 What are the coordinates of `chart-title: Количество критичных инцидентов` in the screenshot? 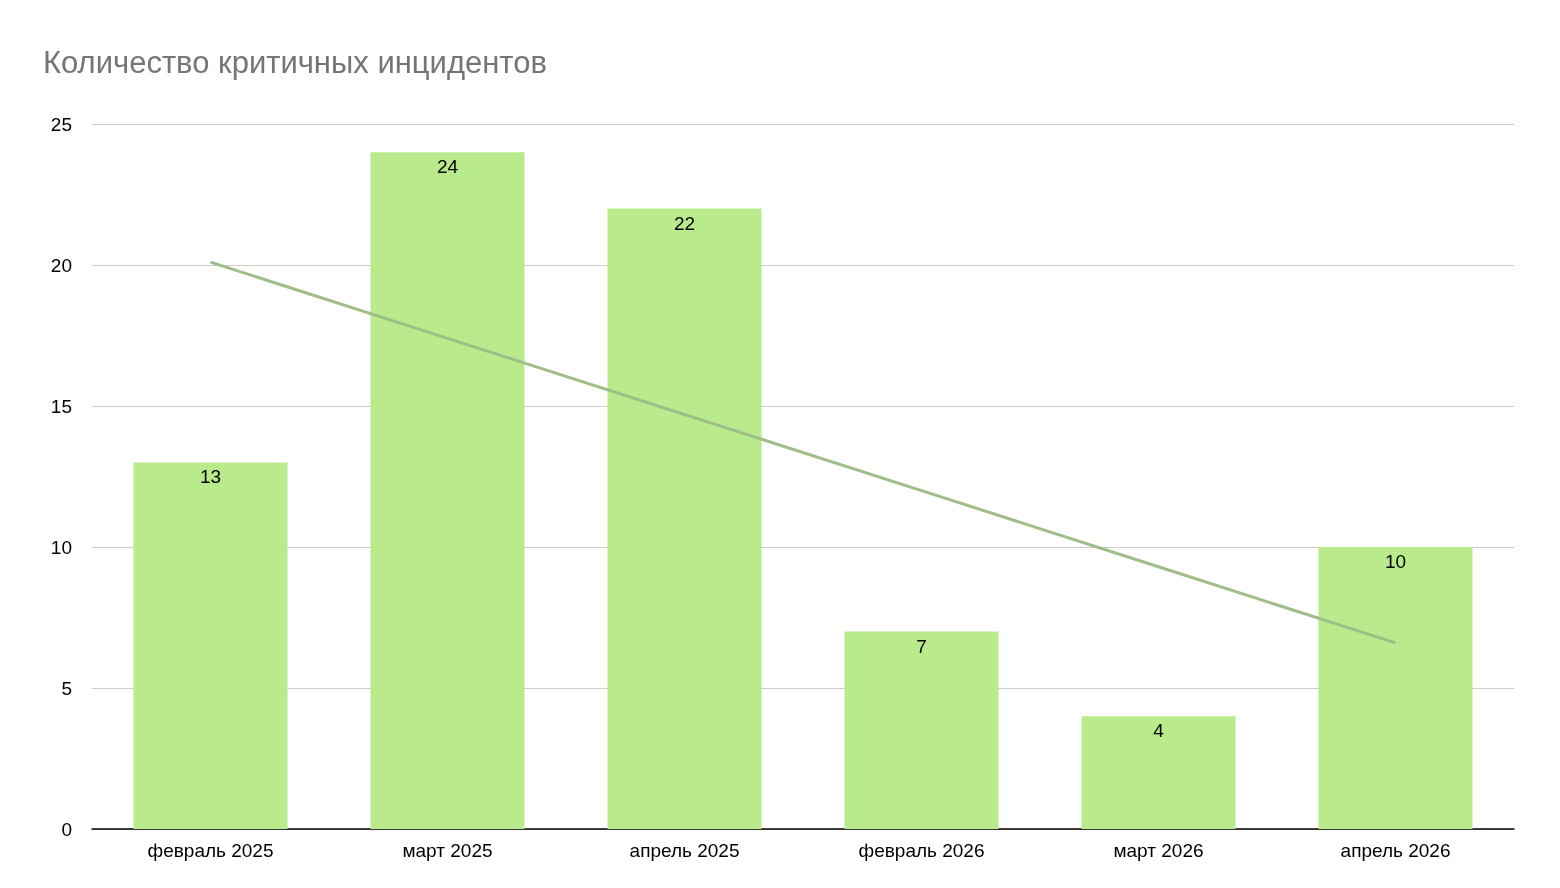 It's located at (295, 62).